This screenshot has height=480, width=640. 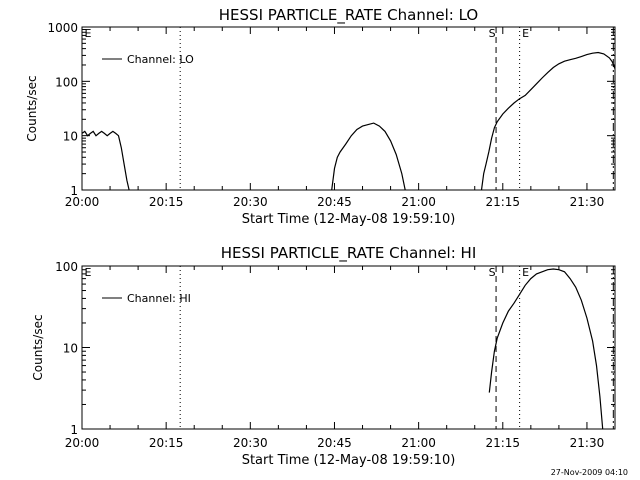 What do you see at coordinates (348, 15) in the screenshot?
I see `chart-title: HESSI PARTICLE_RATE Channel: LO` at bounding box center [348, 15].